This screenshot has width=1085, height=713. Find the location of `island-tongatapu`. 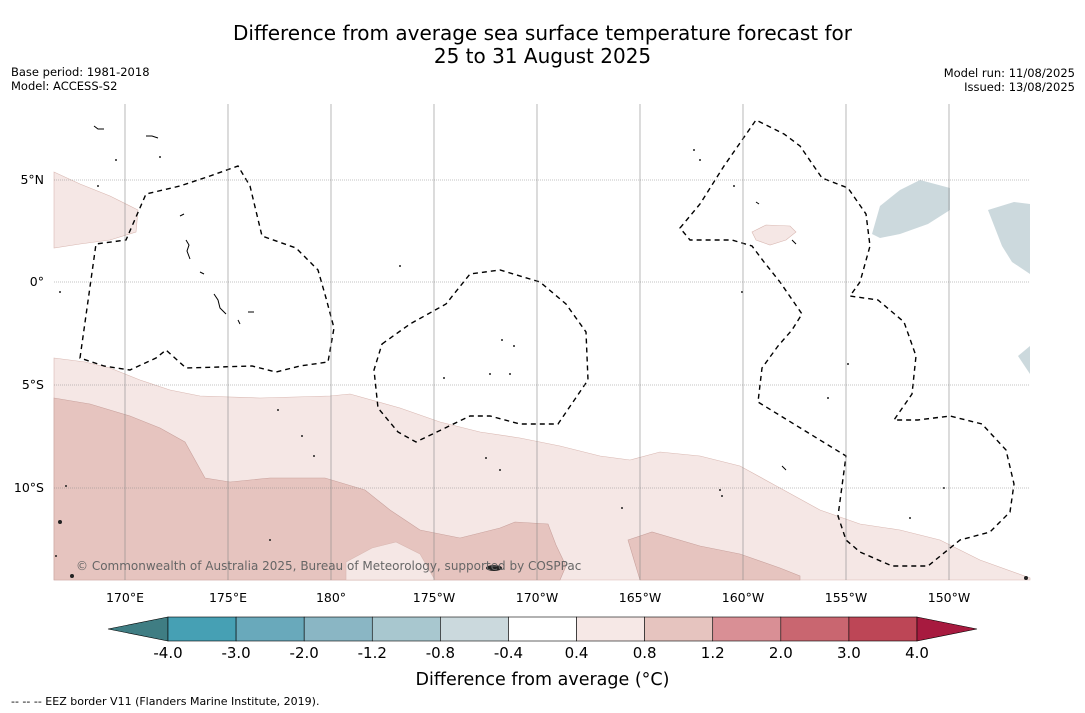

island-tongatapu is located at coordinates (494, 568).